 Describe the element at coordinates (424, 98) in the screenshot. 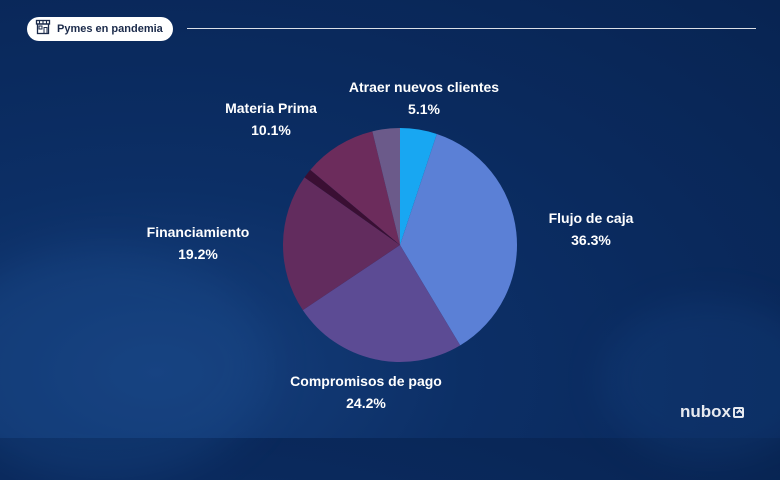

I see `slice-label-atraer: Atraer nuevos clientes 5.1%` at that location.